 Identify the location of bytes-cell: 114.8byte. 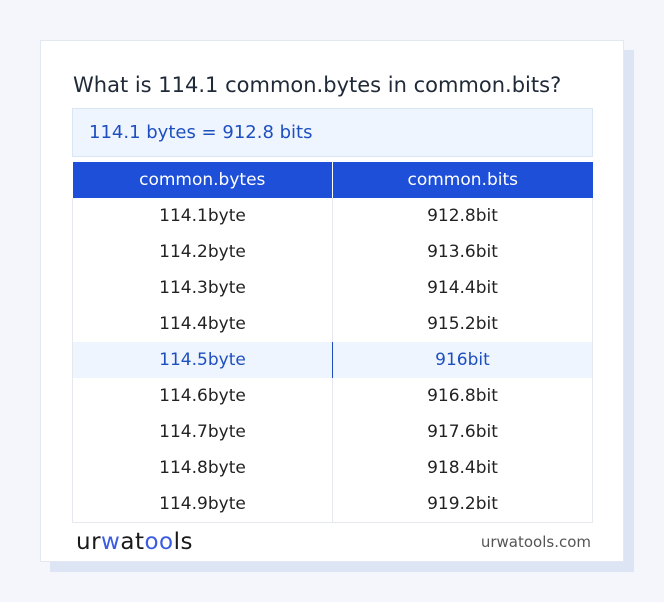
(202, 468).